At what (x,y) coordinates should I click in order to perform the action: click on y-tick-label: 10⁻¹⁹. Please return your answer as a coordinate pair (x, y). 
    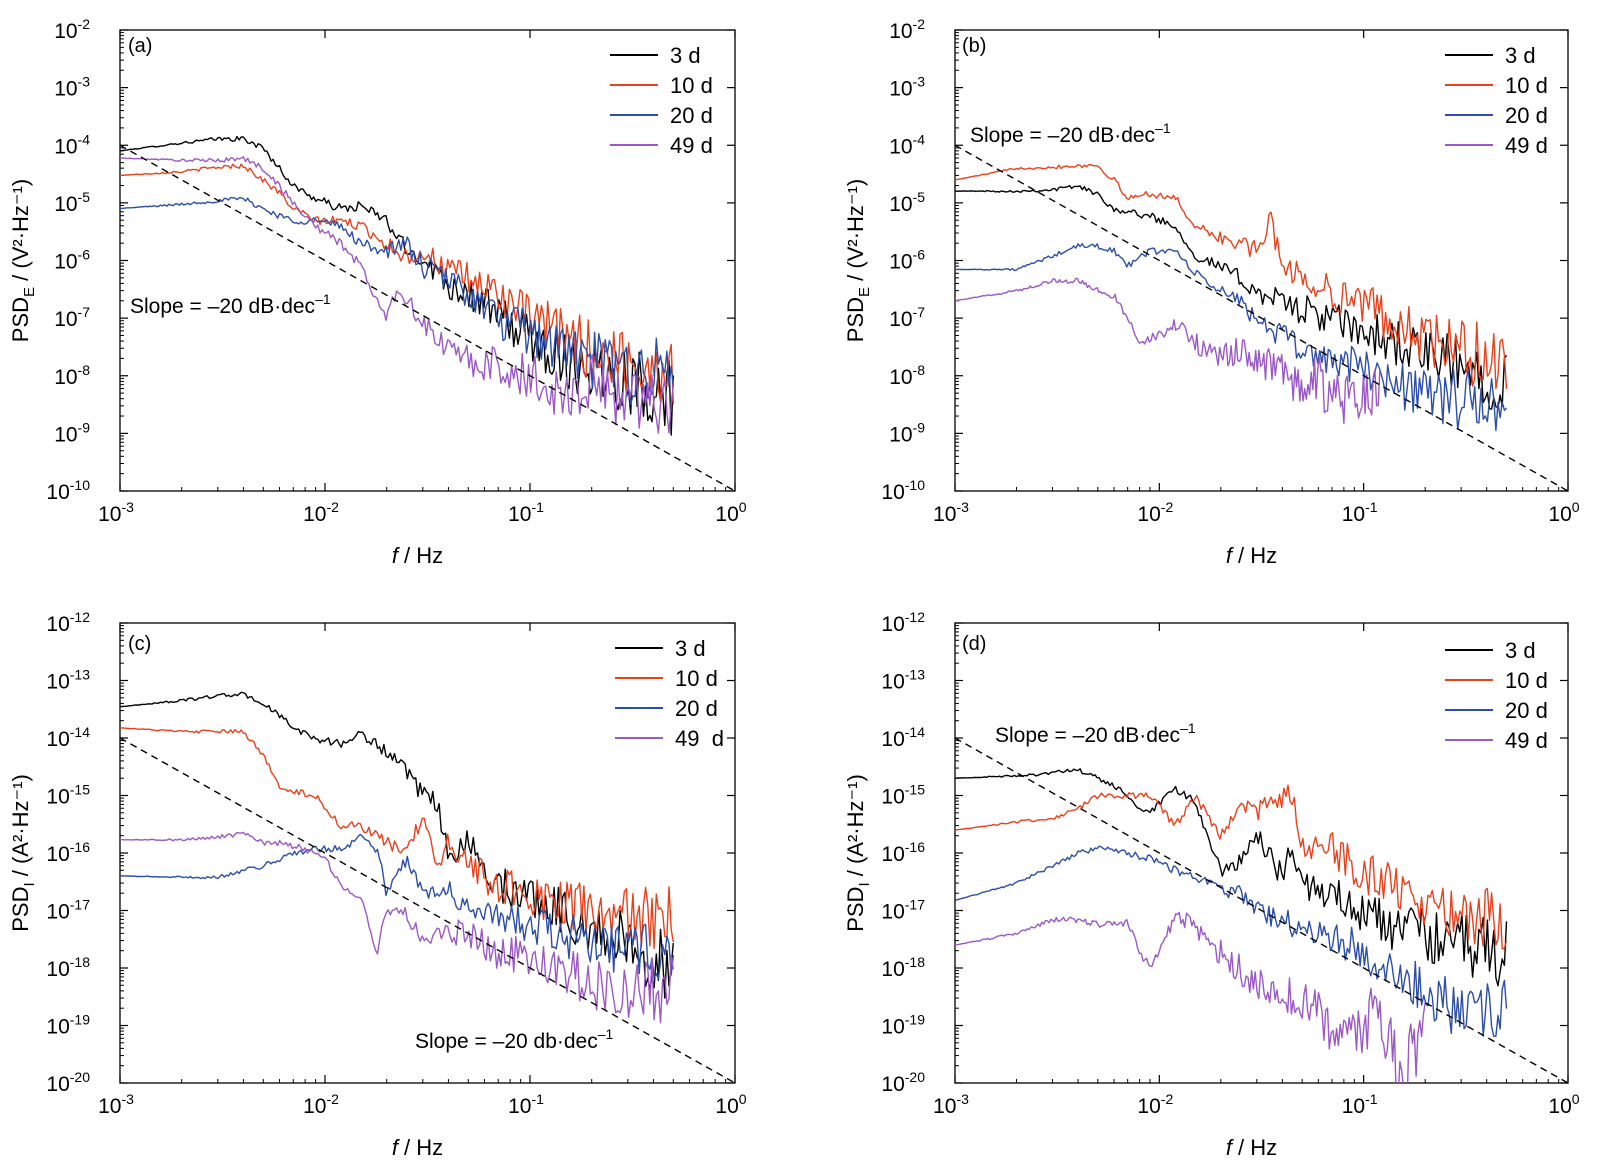
    Looking at the image, I should click on (68, 1025).